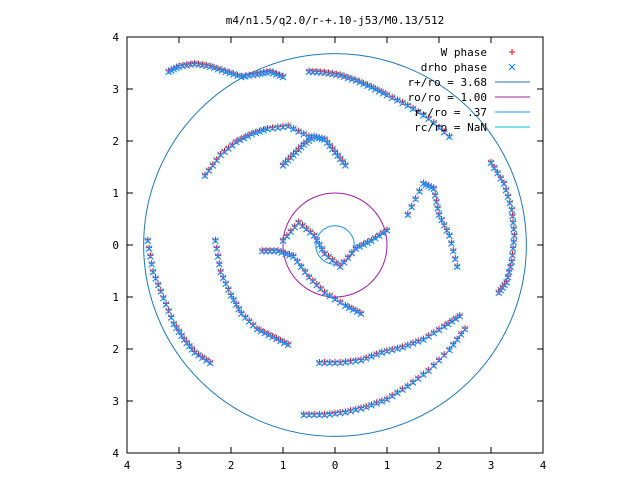  What do you see at coordinates (450, 127) in the screenshot?
I see `legend-label: rc/ro = NaN` at bounding box center [450, 127].